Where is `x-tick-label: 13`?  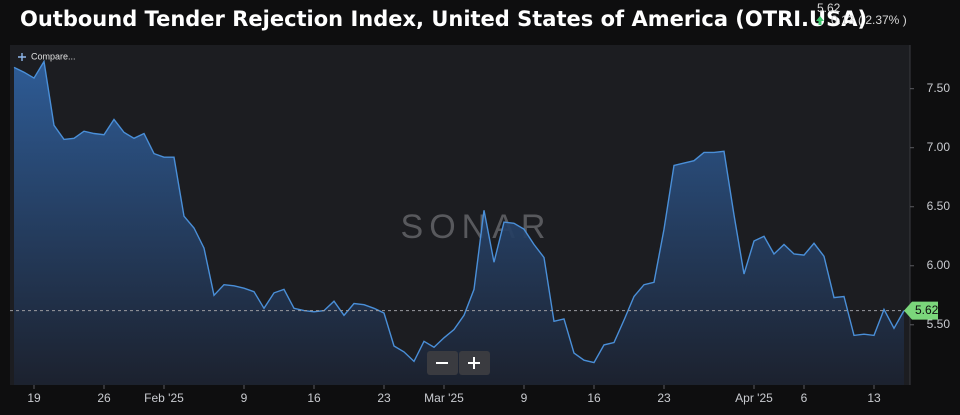
x-tick-label: 13 is located at coordinates (874, 398).